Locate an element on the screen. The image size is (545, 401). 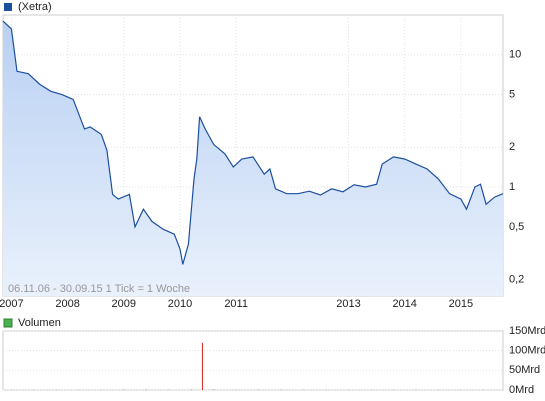
x-tick-label: 2007 is located at coordinates (12, 304).